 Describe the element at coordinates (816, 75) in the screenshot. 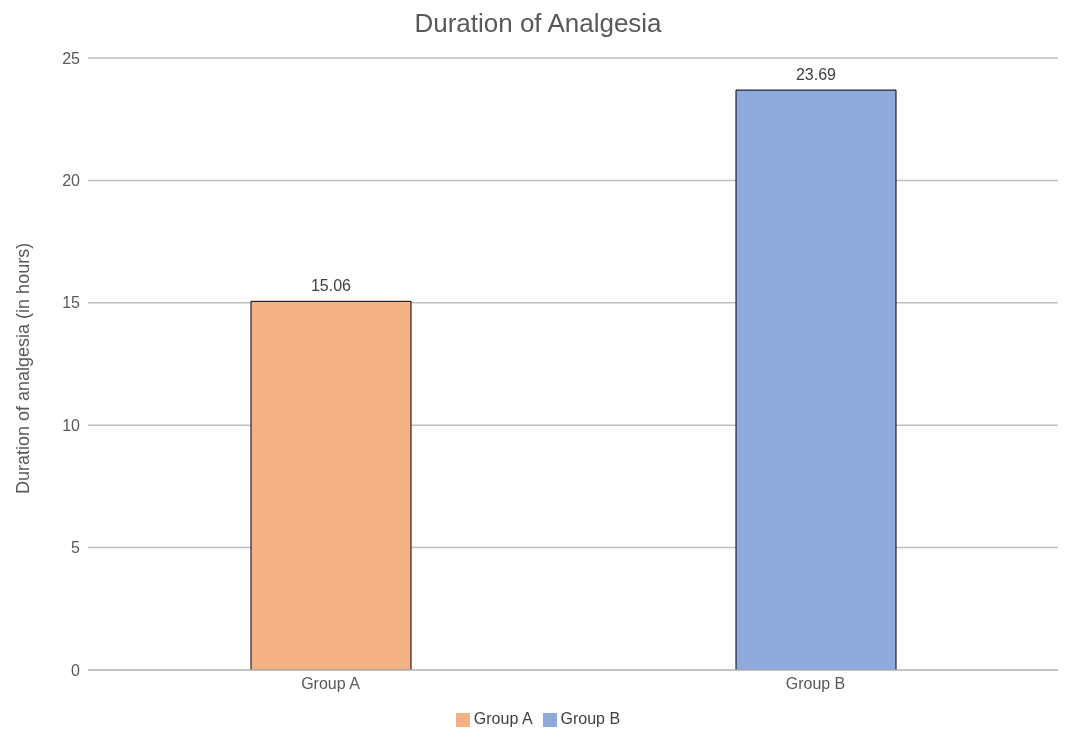

I see `data-label: 23.69` at that location.